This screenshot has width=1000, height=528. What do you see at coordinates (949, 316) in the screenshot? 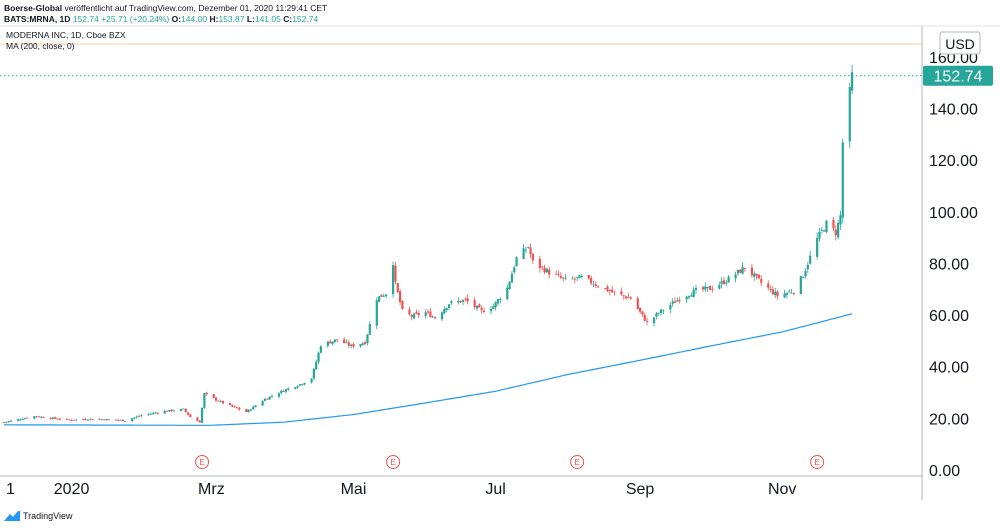
I see `y-tick-label: 60.00` at bounding box center [949, 316].